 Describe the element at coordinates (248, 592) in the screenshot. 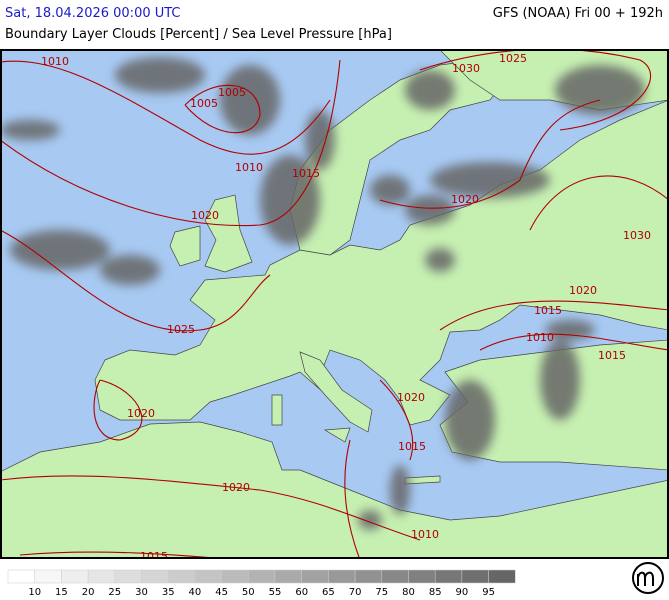

I see `legend-label: 50` at that location.